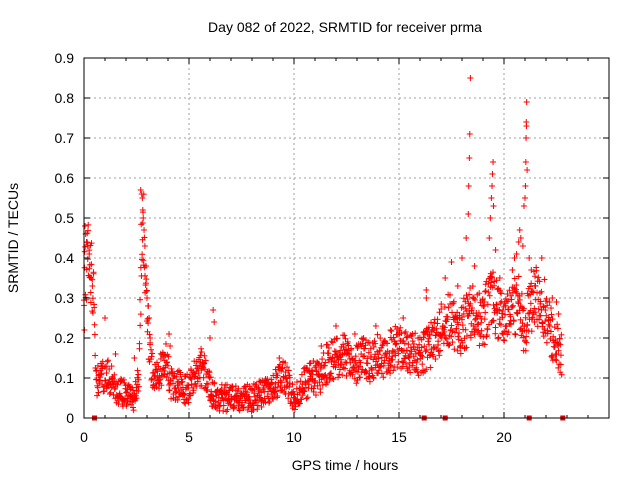 Image resolution: width=640 pixels, height=480 pixels. Describe the element at coordinates (65, 338) in the screenshot. I see `y-tick-label: 0.2` at that location.